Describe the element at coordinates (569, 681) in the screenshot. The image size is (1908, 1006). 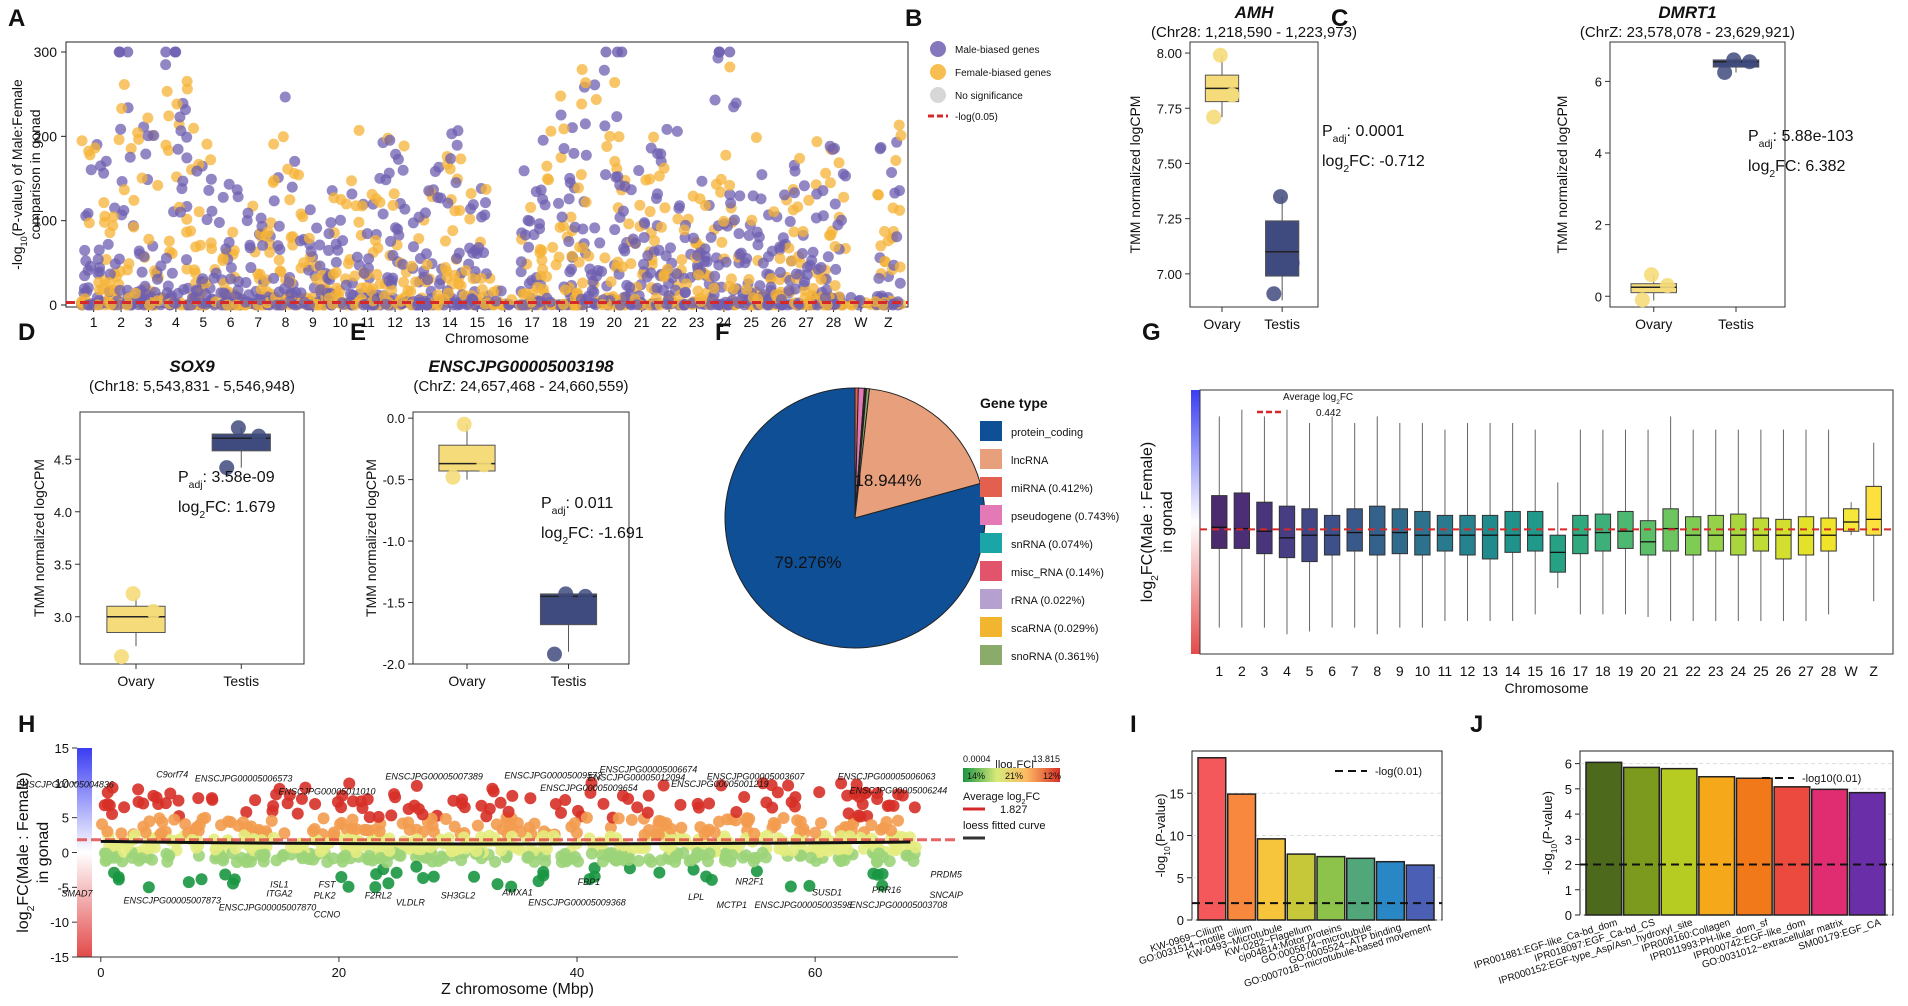
I see `x-tick-label: Testis` at that location.